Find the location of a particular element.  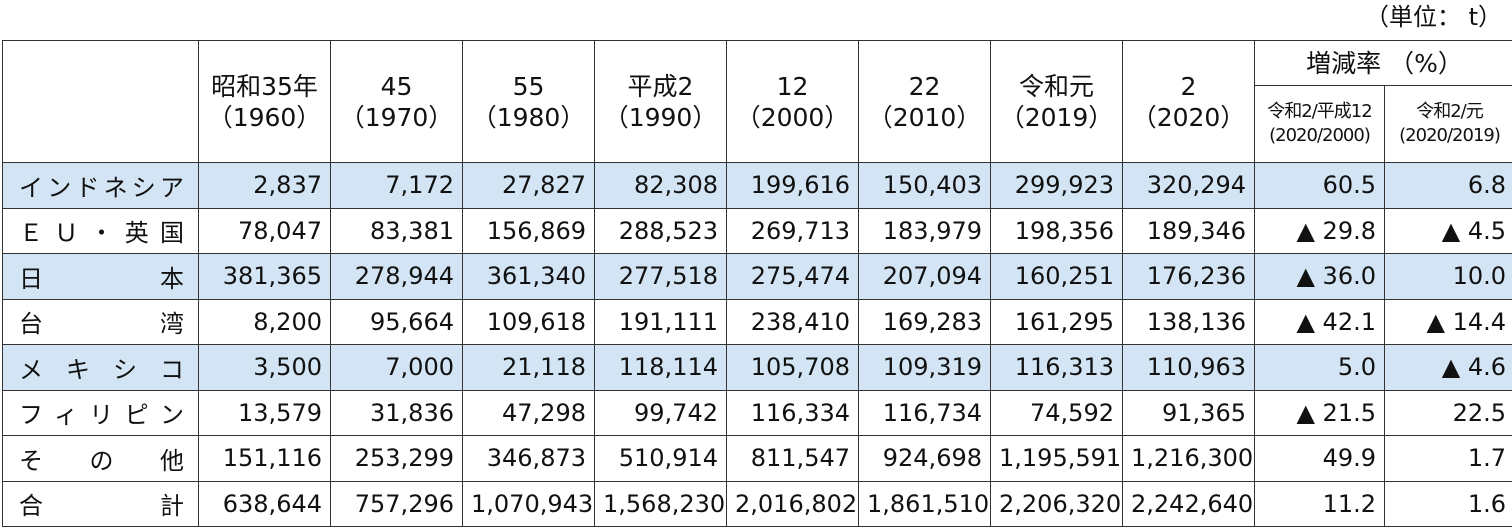

header-line: 45 is located at coordinates (397, 86).